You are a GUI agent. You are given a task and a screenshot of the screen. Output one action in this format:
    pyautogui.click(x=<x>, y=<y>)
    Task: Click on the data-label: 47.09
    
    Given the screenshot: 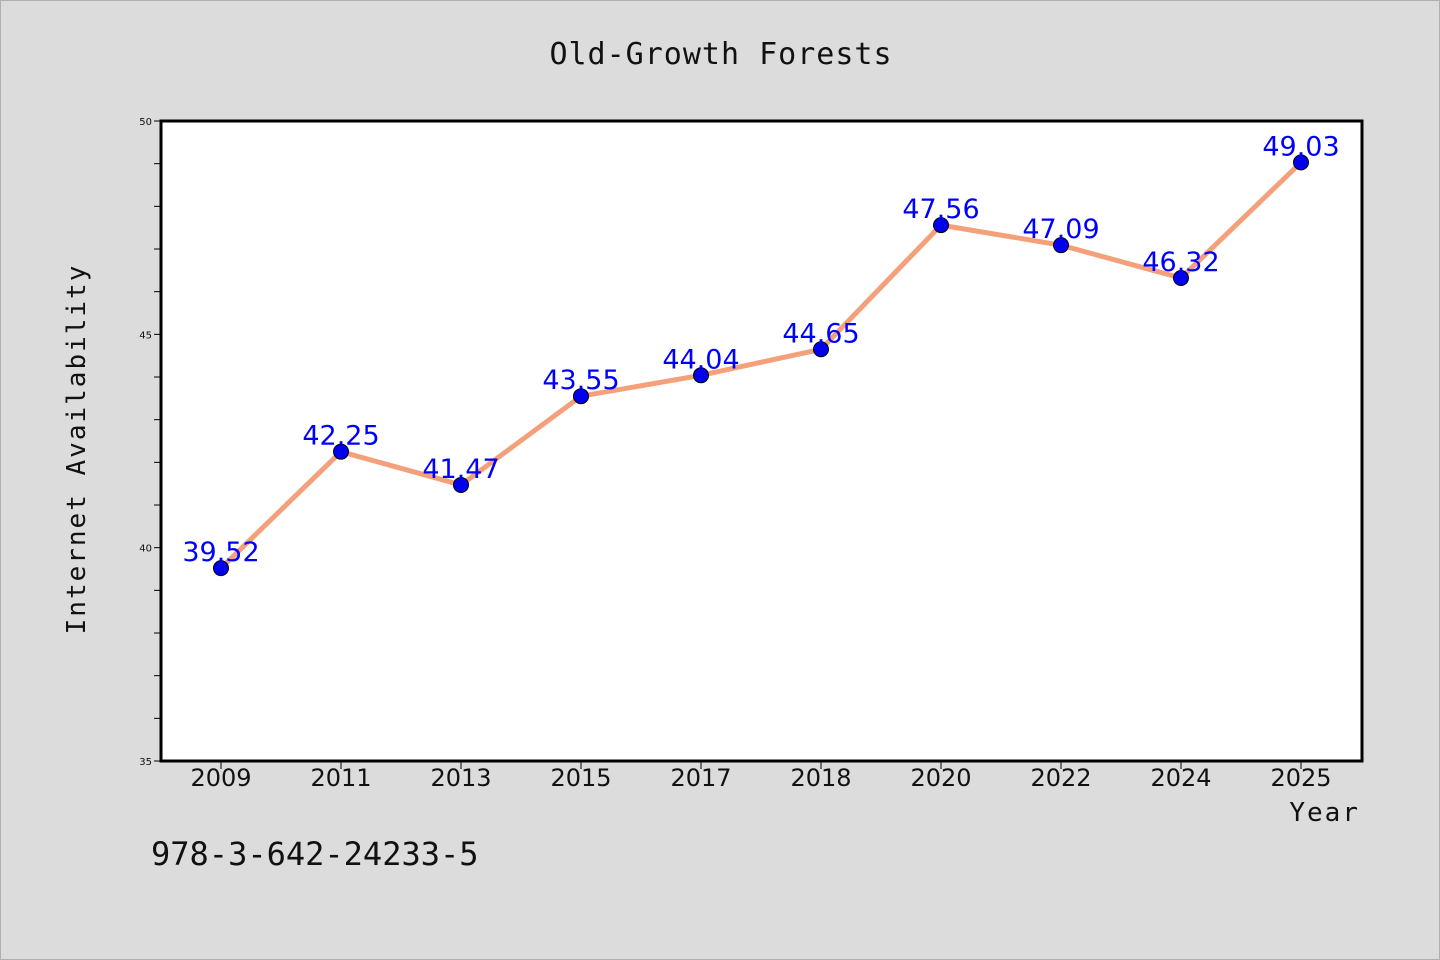 What is the action you would take?
    pyautogui.click(x=1060, y=229)
    